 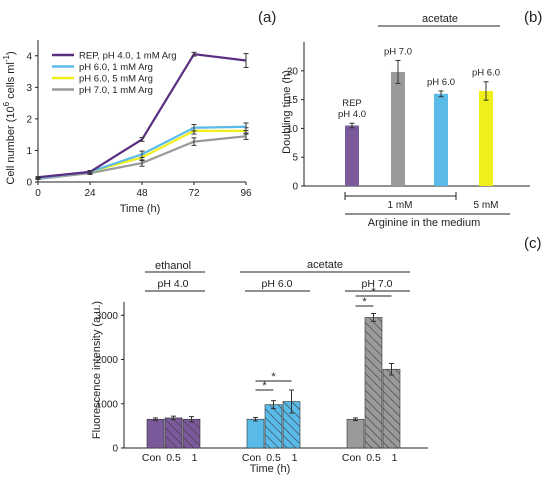 I want to click on panel-a-xtick-label: 96, so click(x=246, y=193).